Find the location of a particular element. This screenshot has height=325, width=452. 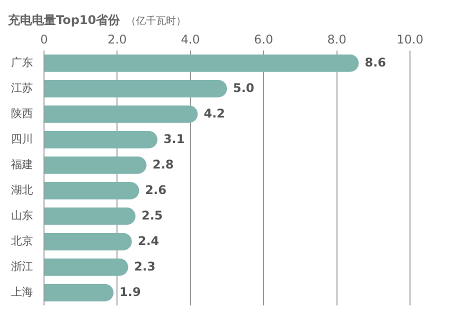

data-label: 8.6 is located at coordinates (375, 62).